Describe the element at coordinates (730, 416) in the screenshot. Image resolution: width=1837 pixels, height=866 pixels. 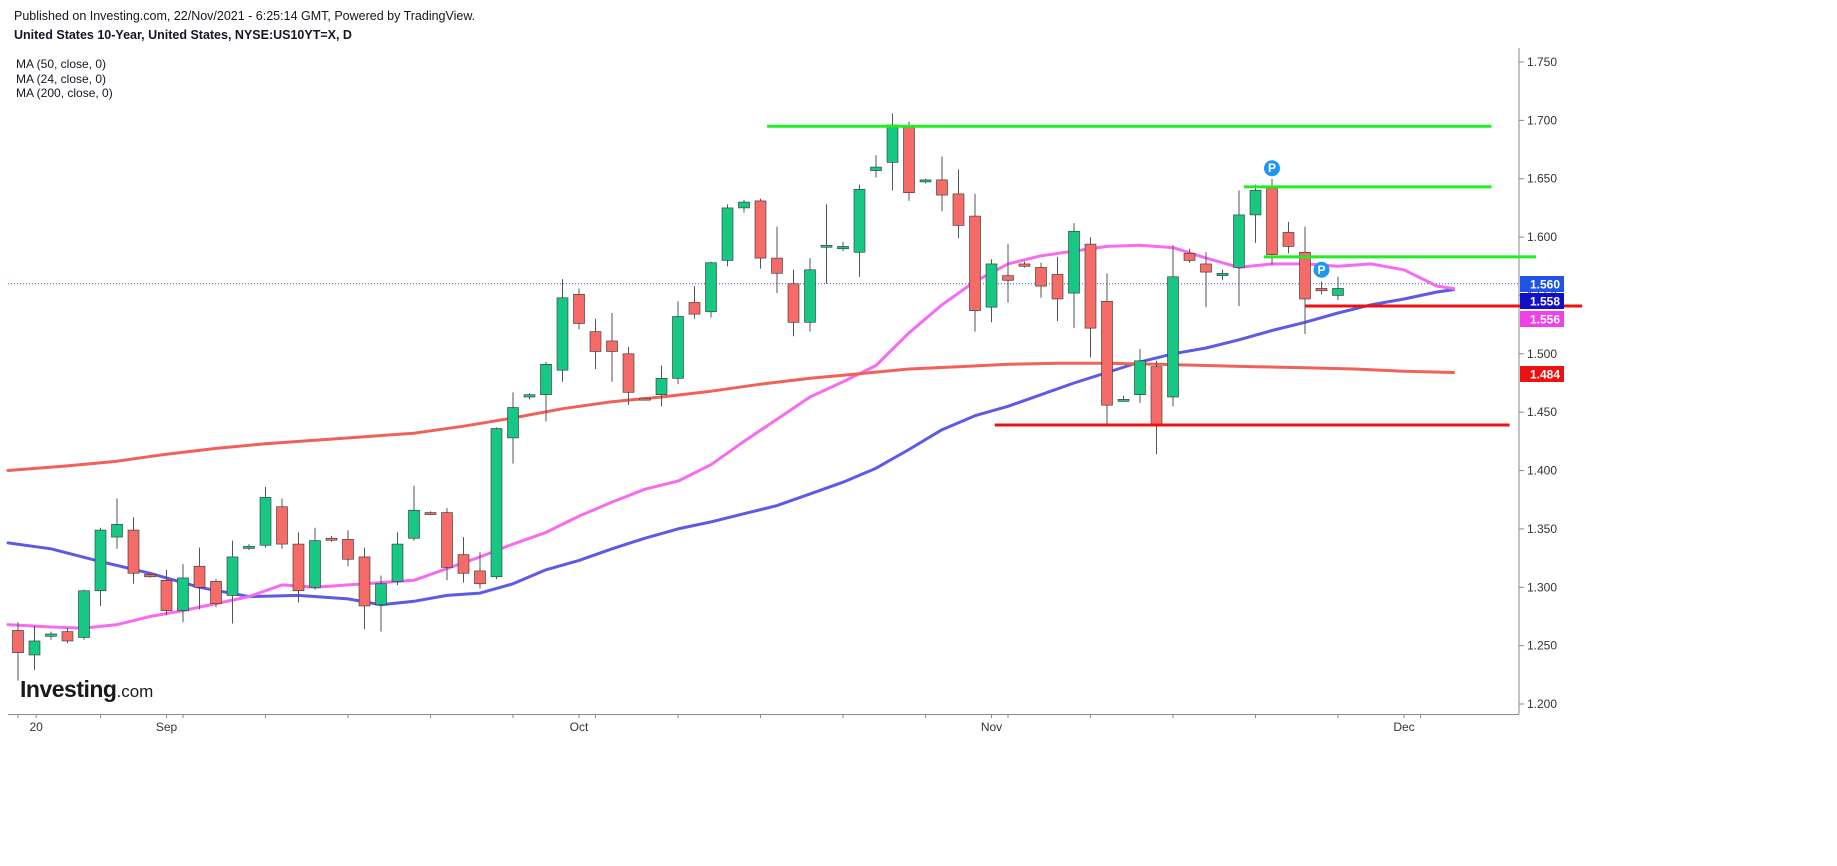
I see `ma200-line` at that location.